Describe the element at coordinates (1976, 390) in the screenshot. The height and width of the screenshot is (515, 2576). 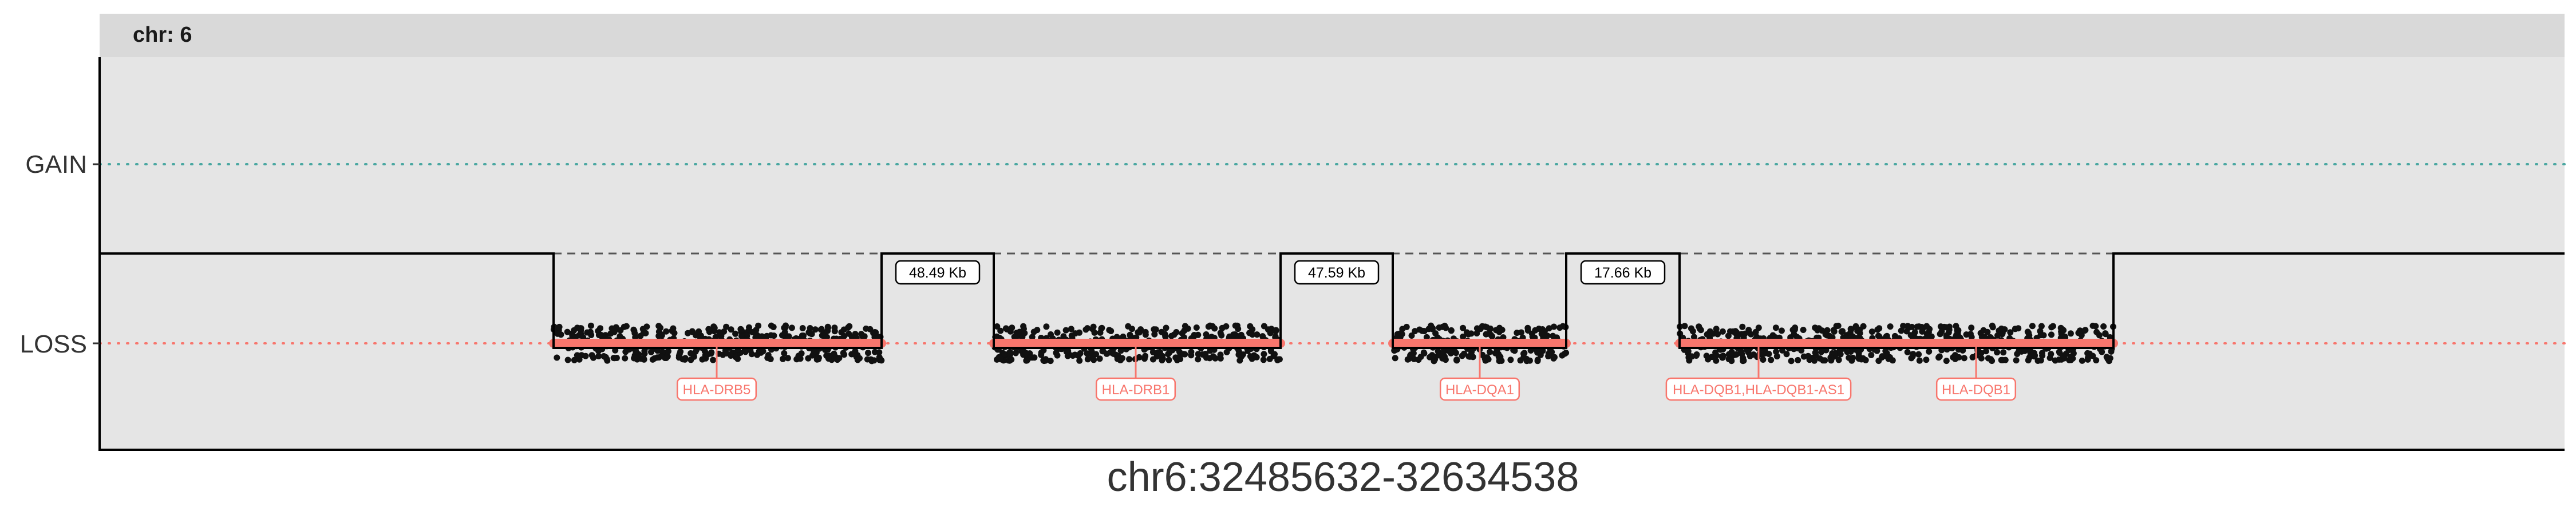
I see `gene-label: HLA-DQB1` at that location.